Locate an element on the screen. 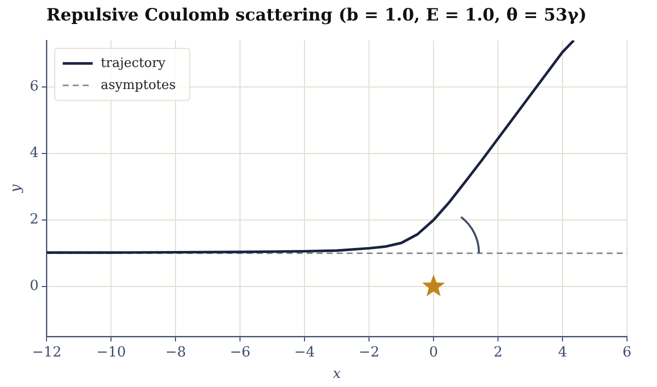  x-tick-label: −10 is located at coordinates (111, 352).